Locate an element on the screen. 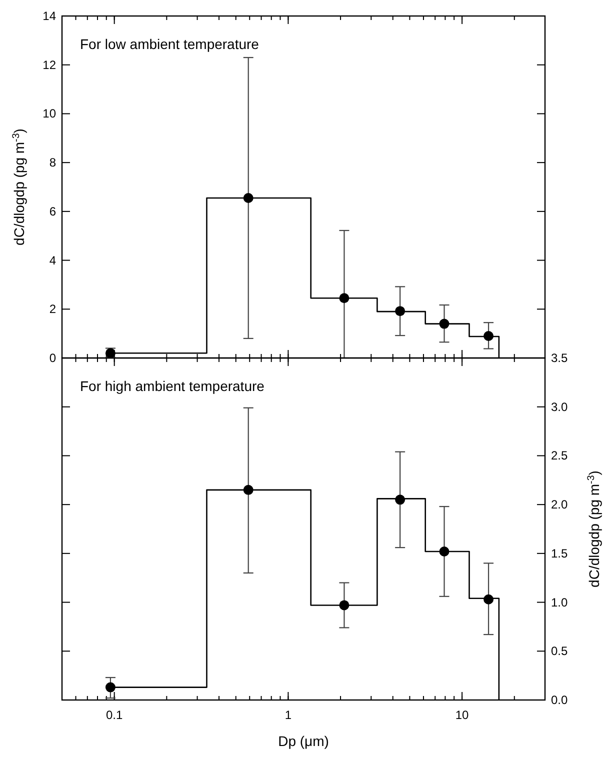  x-tick-label: 10 is located at coordinates (462, 715).